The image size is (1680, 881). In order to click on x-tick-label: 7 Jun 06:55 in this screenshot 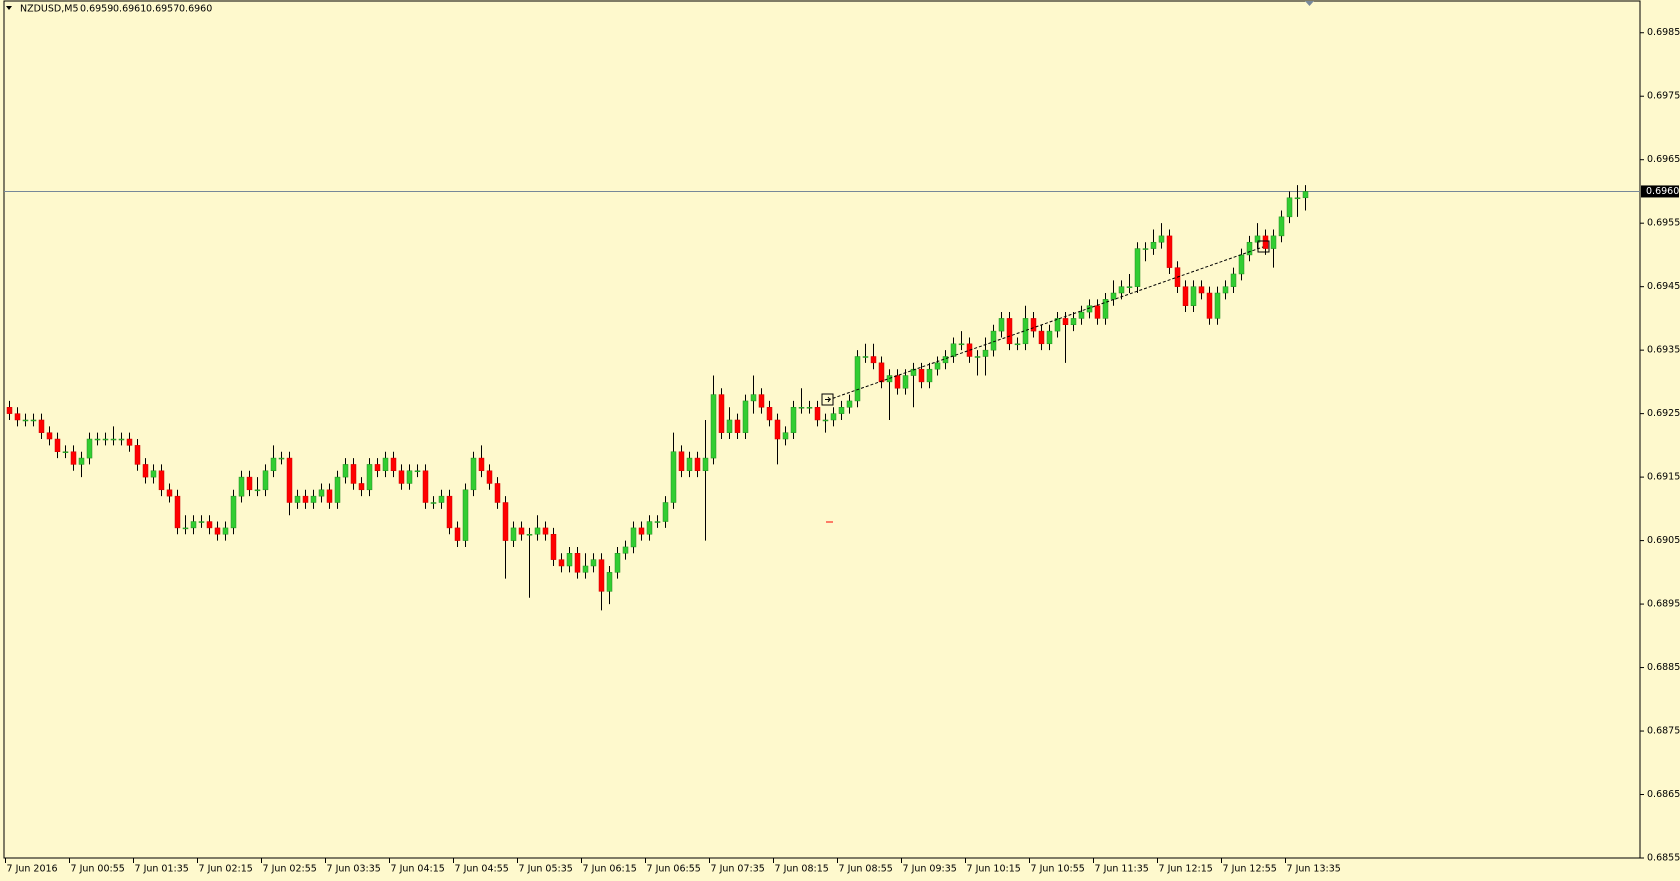, I will do `click(674, 869)`.